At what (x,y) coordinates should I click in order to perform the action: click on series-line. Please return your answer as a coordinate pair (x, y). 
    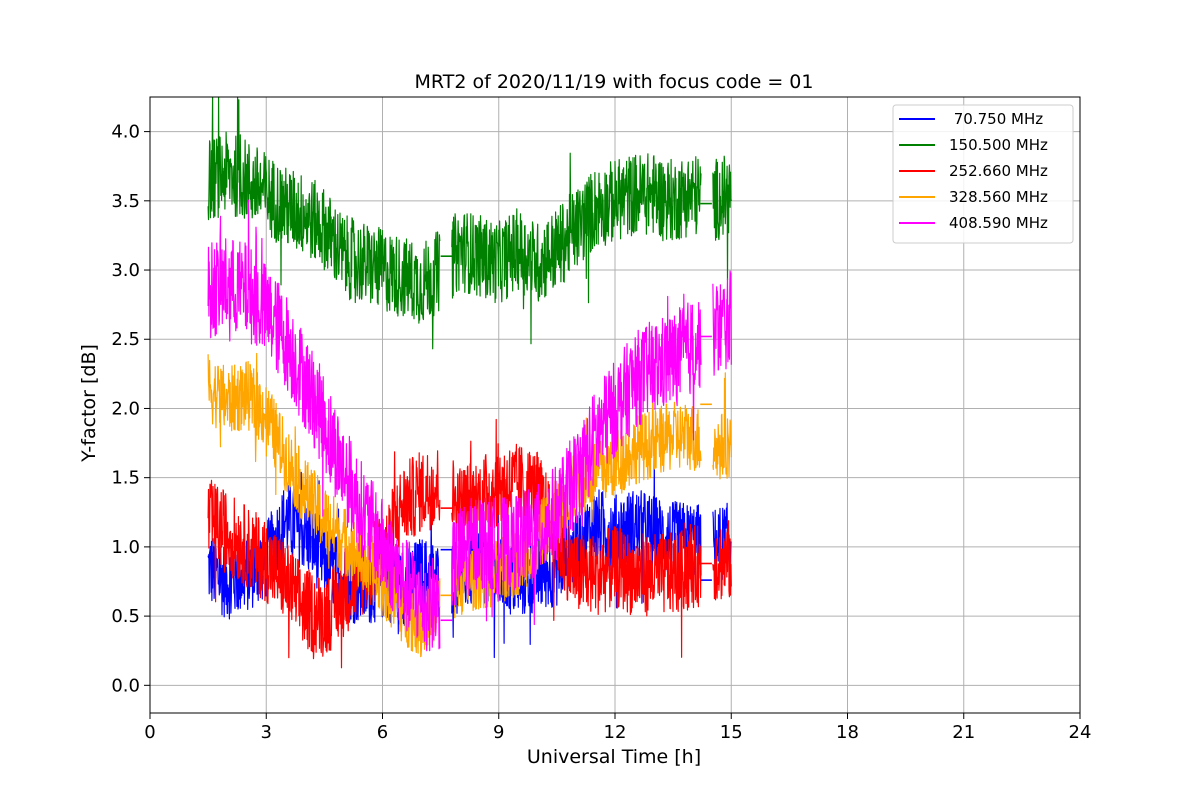
    Looking at the image, I should click on (469, 223).